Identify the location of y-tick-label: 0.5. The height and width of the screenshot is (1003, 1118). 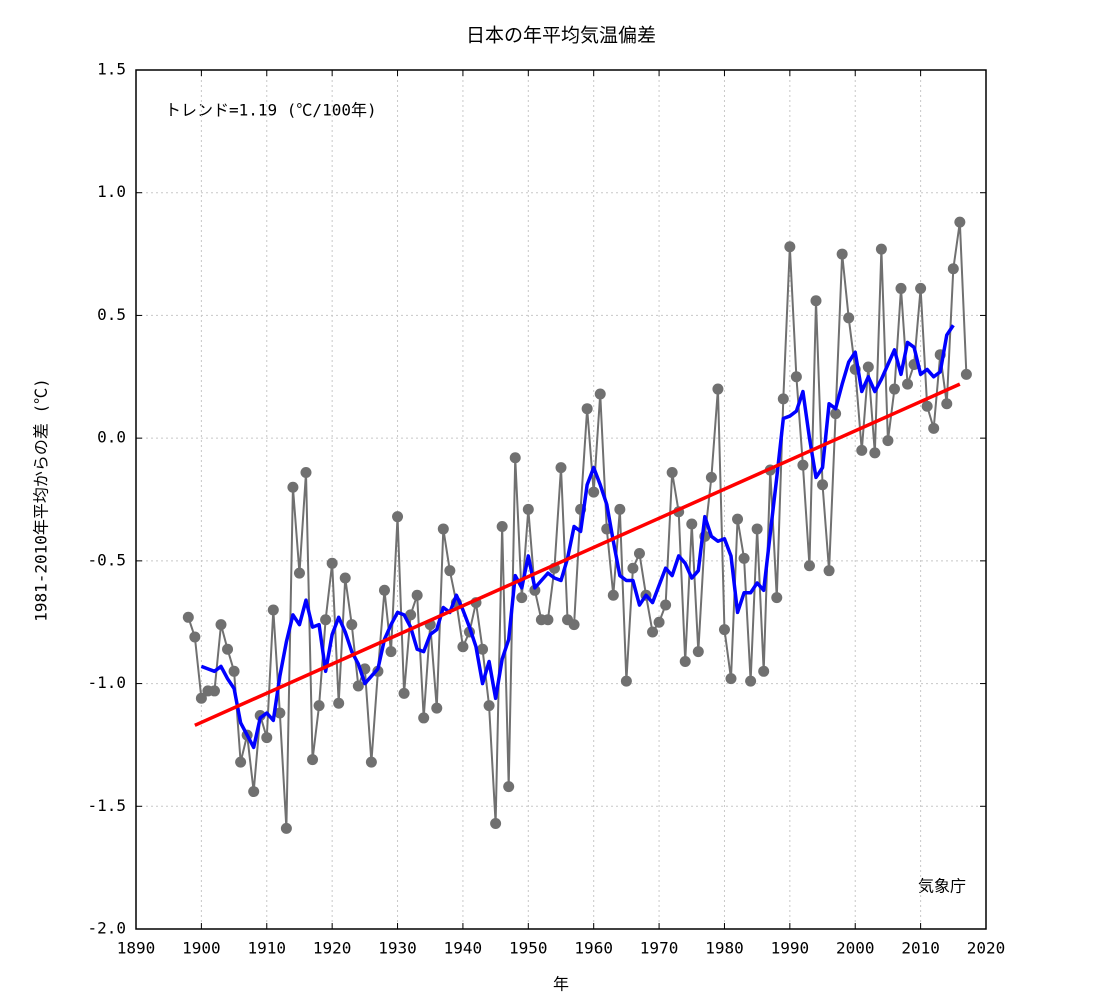
(111, 314).